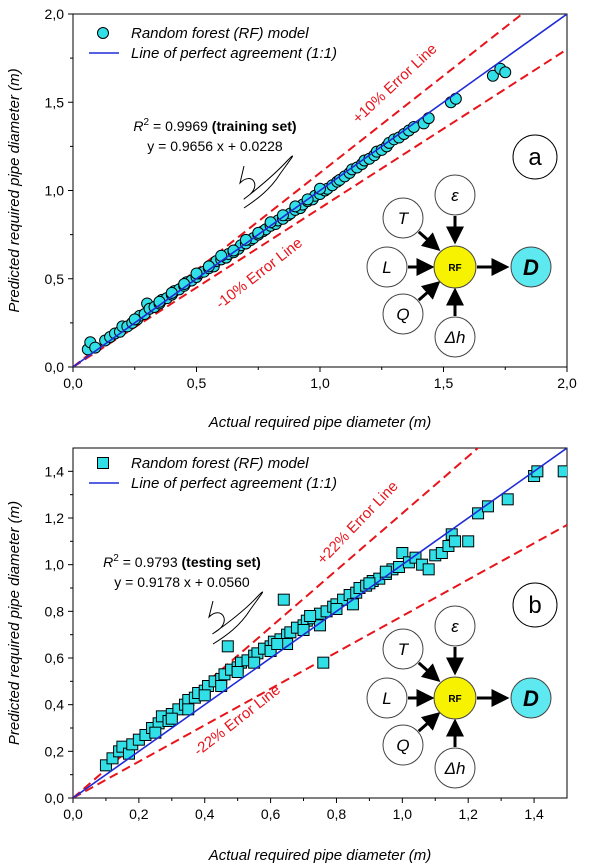 Image resolution: width=599 pixels, height=867 pixels. What do you see at coordinates (386, 267) in the screenshot?
I see `input-node-L-label: L` at bounding box center [386, 267].